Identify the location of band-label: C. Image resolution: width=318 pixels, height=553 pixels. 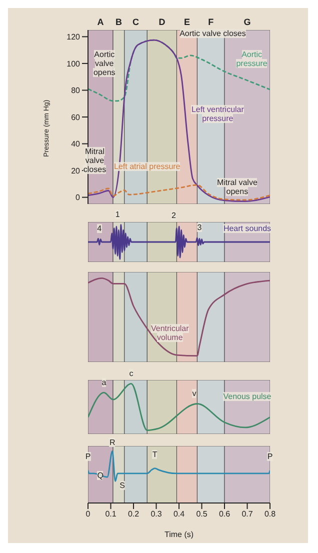
(136, 22).